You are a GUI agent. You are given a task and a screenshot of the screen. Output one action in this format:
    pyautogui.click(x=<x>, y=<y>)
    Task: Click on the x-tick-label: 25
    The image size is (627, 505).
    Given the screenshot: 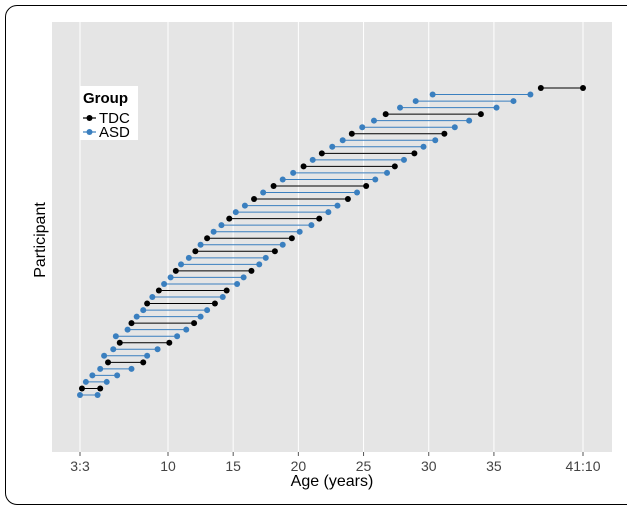 What is the action you would take?
    pyautogui.click(x=364, y=466)
    